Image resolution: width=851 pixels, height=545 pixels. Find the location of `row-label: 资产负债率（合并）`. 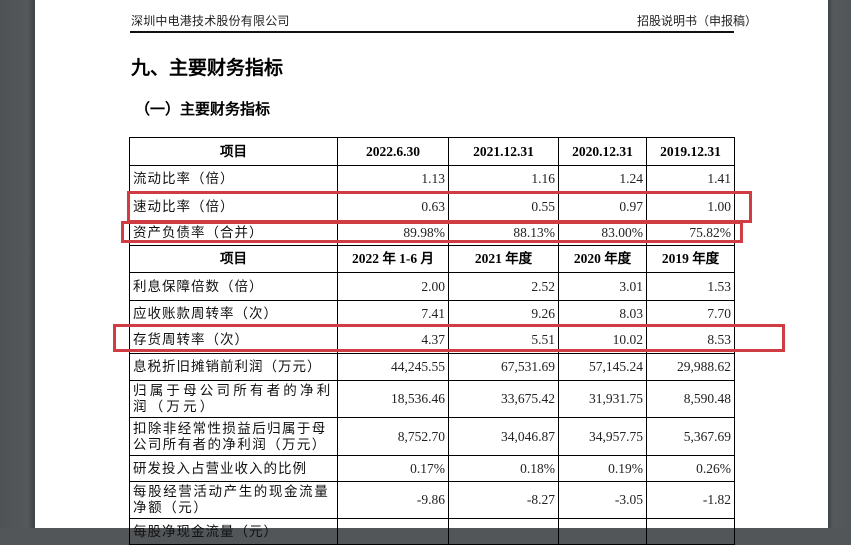

row-label: 资产负债率（合并） is located at coordinates (233, 233).